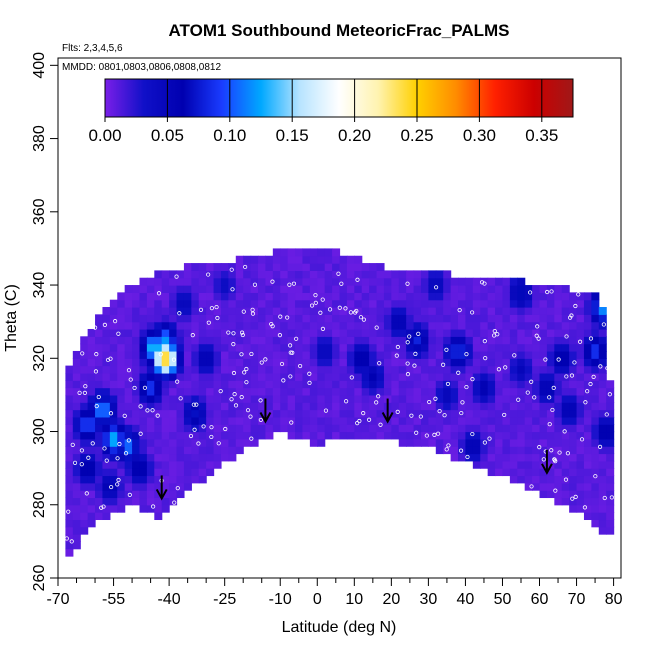  What do you see at coordinates (39, 578) in the screenshot?
I see `y-tick-label: 260` at bounding box center [39, 578].